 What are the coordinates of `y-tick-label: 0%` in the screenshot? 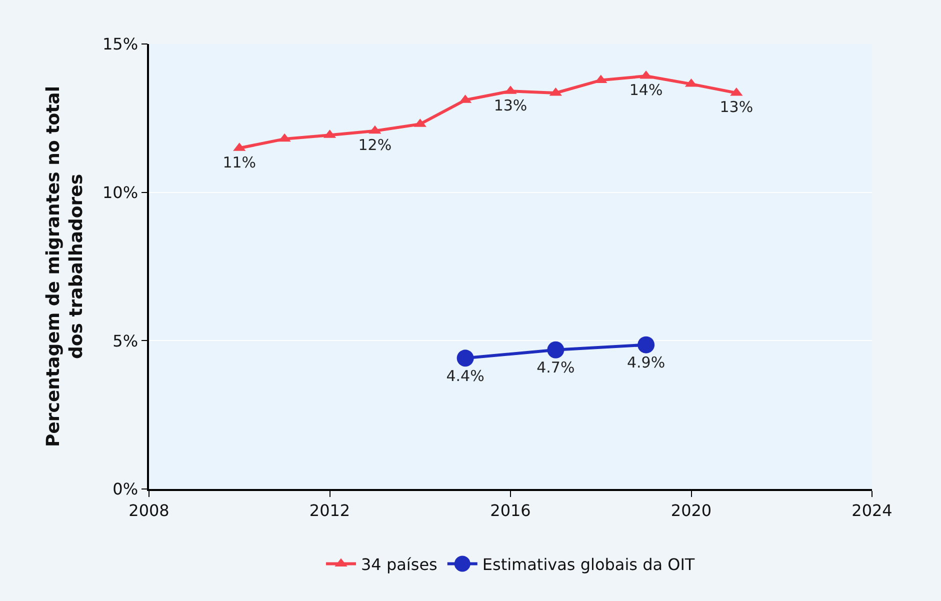 It's located at (125, 489).